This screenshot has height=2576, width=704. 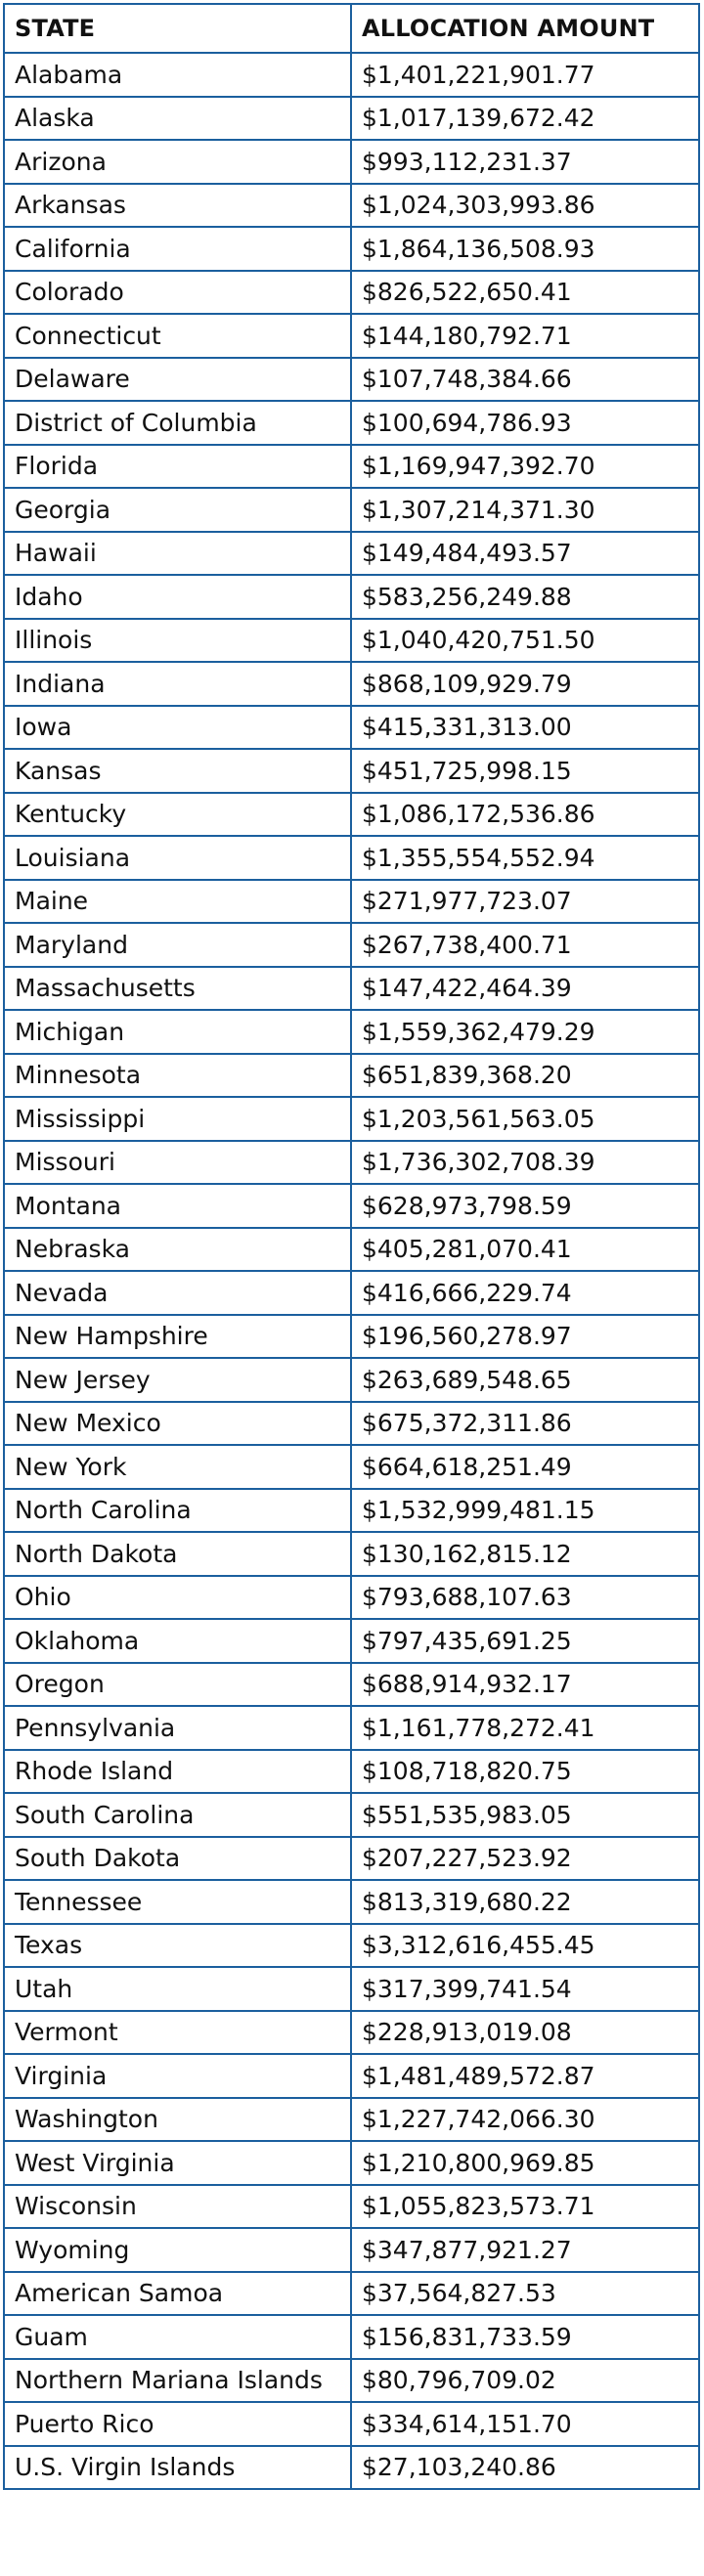 I want to click on table-row: Illinois $1,040,420,751.50, so click(x=351, y=640).